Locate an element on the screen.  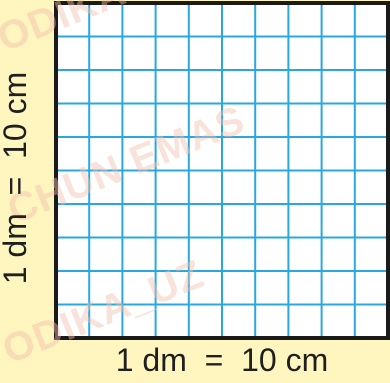
side-dimension-label: 1 dm = 10 cm is located at coordinates (16, 178).